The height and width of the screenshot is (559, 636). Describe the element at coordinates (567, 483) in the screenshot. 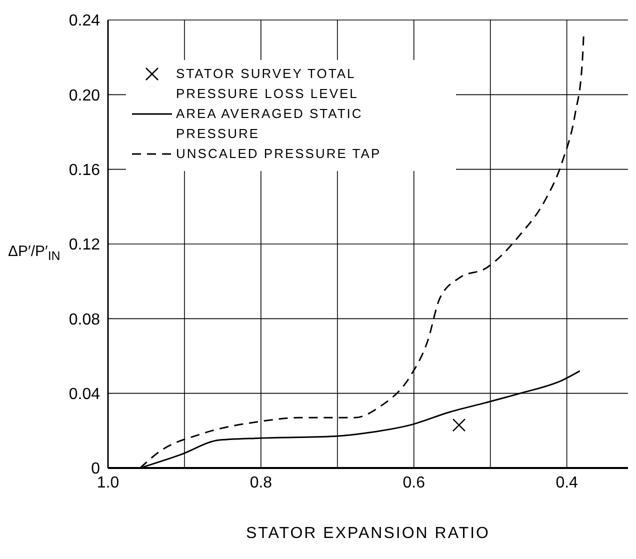

I see `x-tick-label: 0.4` at that location.